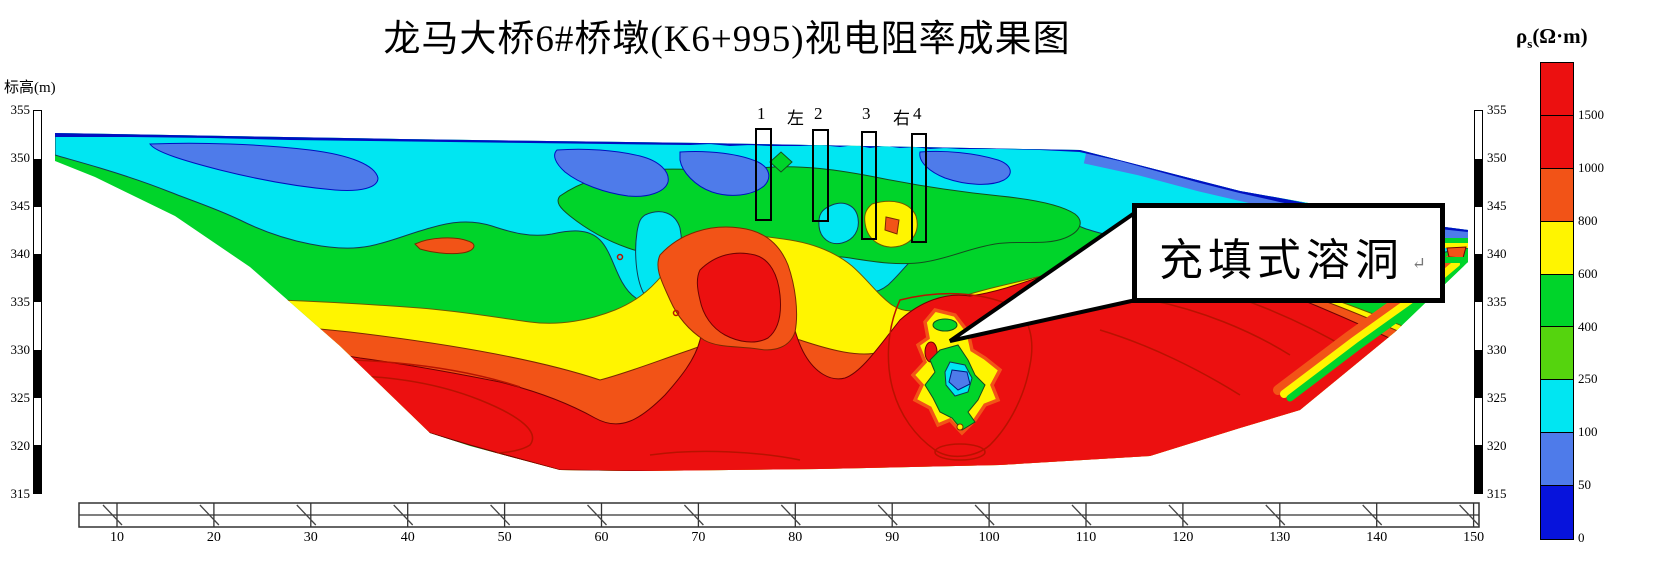 Image resolution: width=1654 pixels, height=566 pixels. What do you see at coordinates (1418, 263) in the screenshot?
I see `return-mark-icon: ↵` at bounding box center [1418, 263].